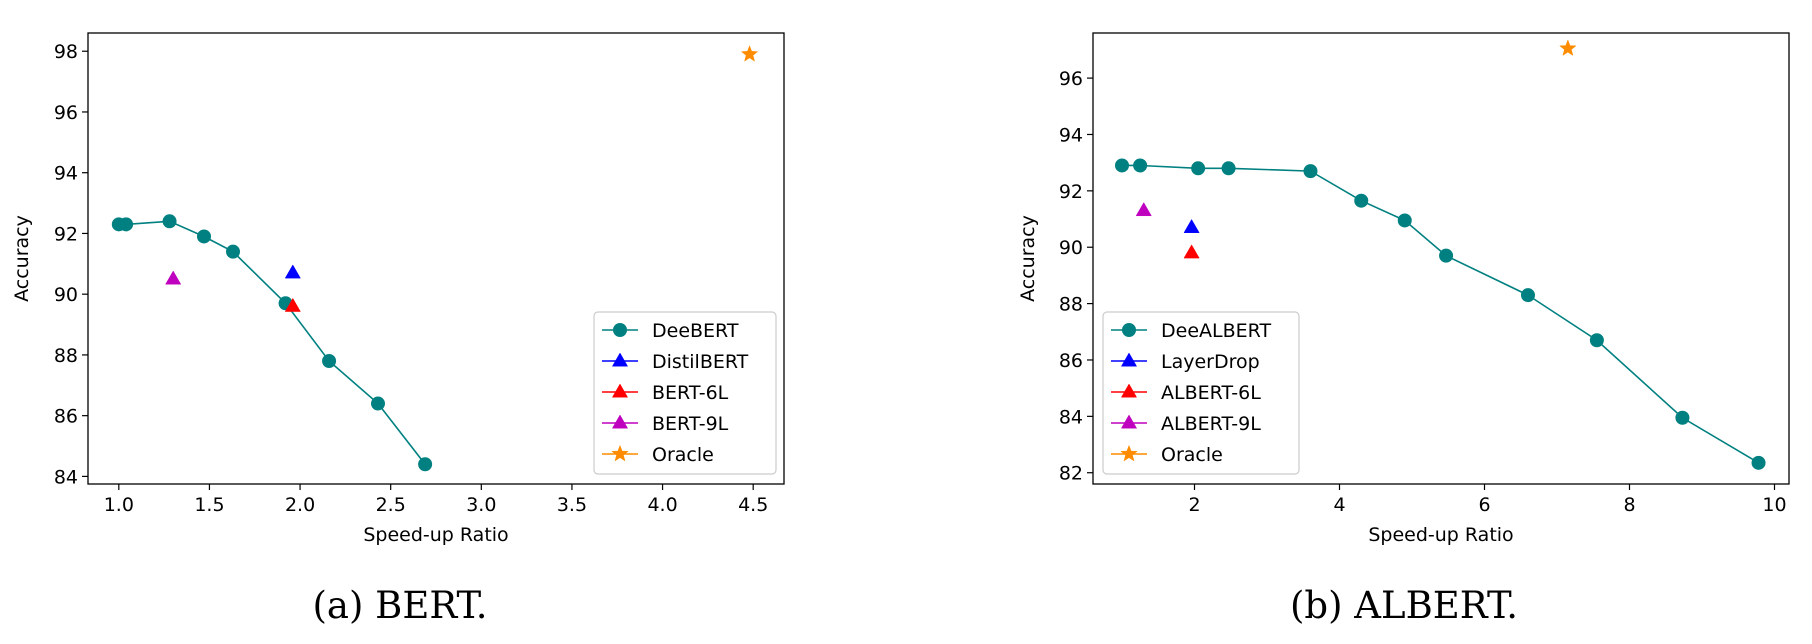  Describe the element at coordinates (1071, 79) in the screenshot. I see `y-tick-label: 96` at that location.